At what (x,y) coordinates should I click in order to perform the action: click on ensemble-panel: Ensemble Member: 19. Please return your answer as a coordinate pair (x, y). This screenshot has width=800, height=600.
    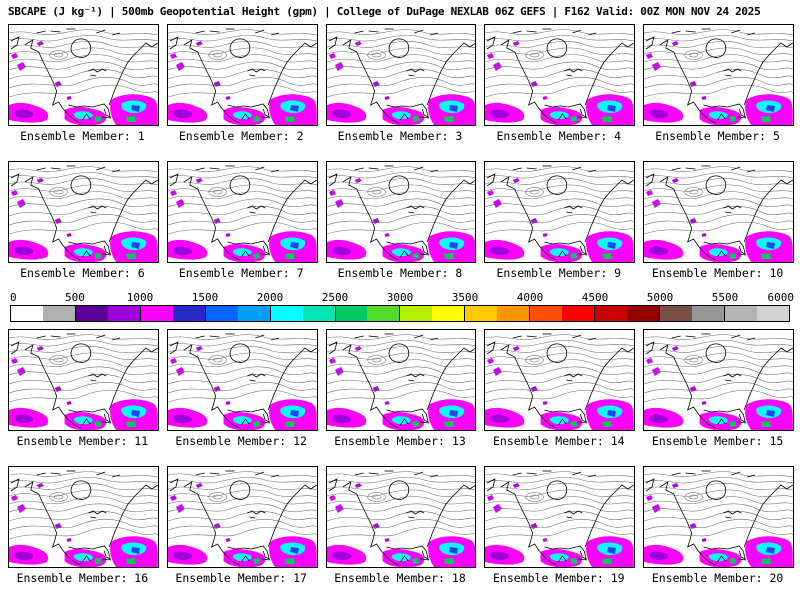
    Looking at the image, I should click on (560, 525).